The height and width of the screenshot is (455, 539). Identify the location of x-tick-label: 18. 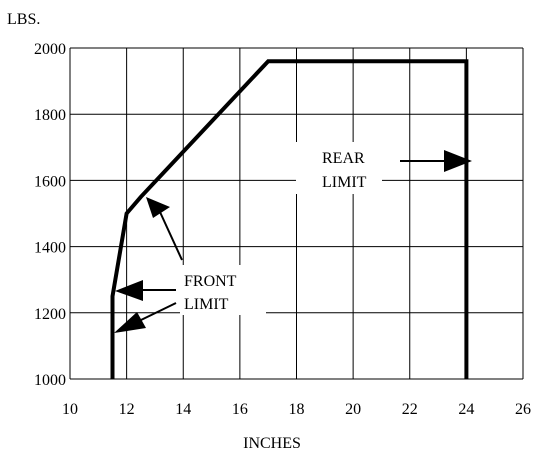
(297, 409).